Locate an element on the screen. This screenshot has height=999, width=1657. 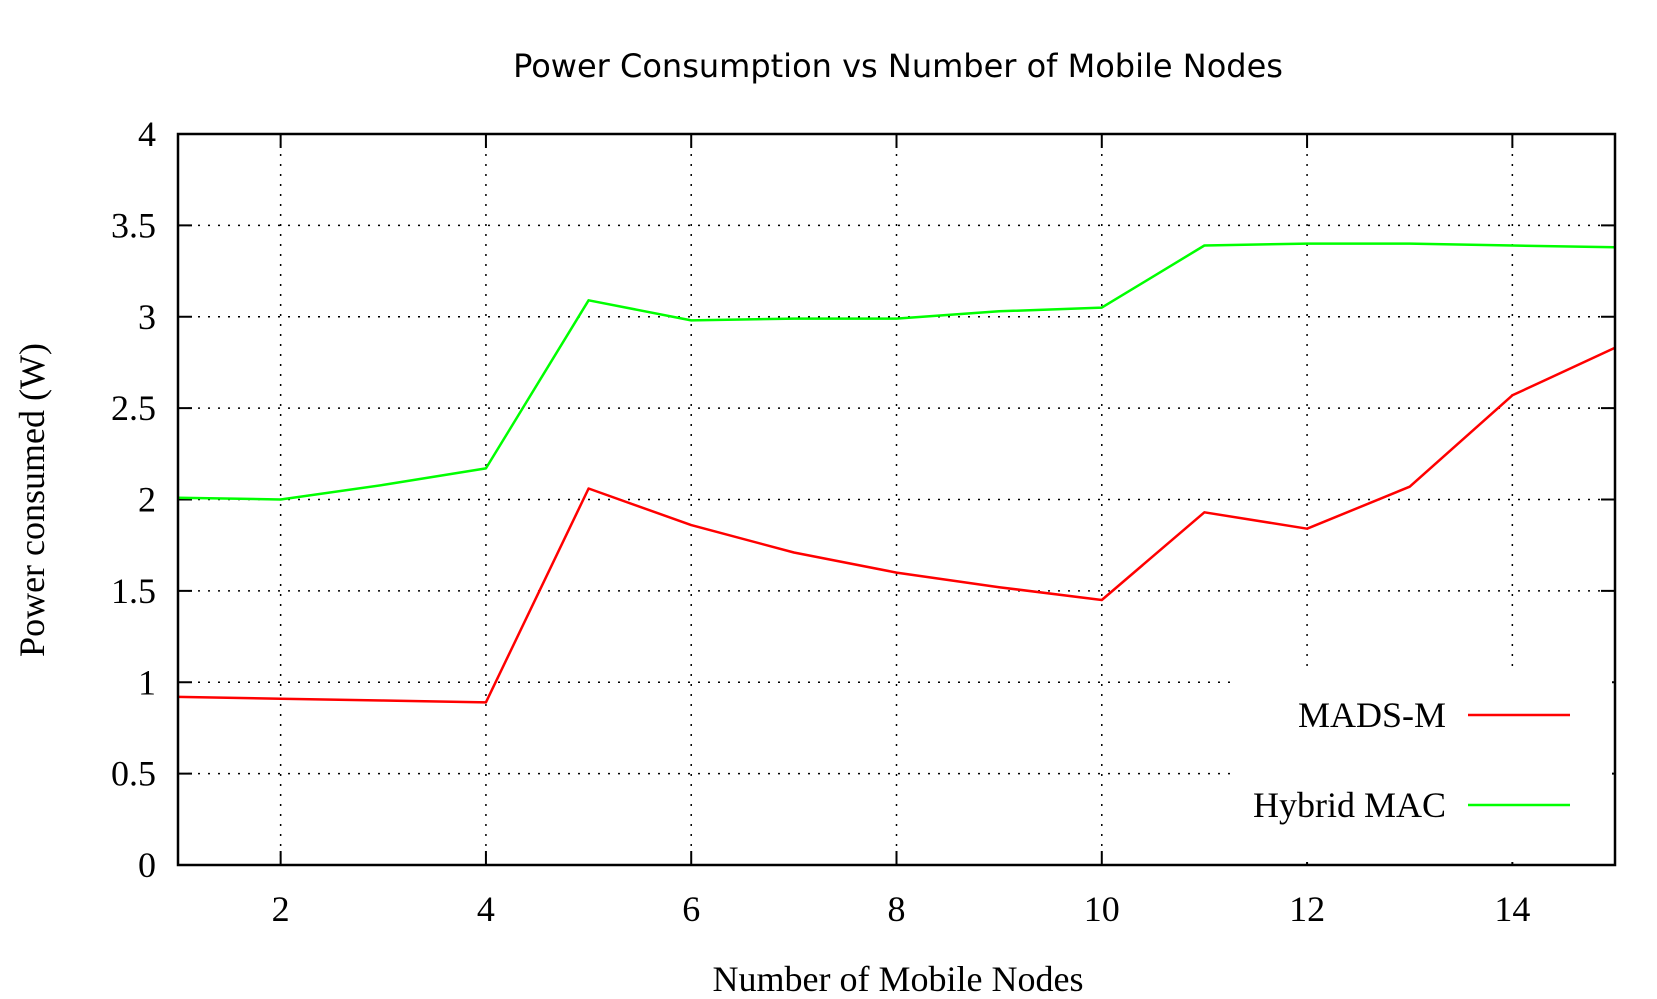
x-axis-tick-labels: 2 4 6 8 10 12 14 is located at coordinates (901, 909).